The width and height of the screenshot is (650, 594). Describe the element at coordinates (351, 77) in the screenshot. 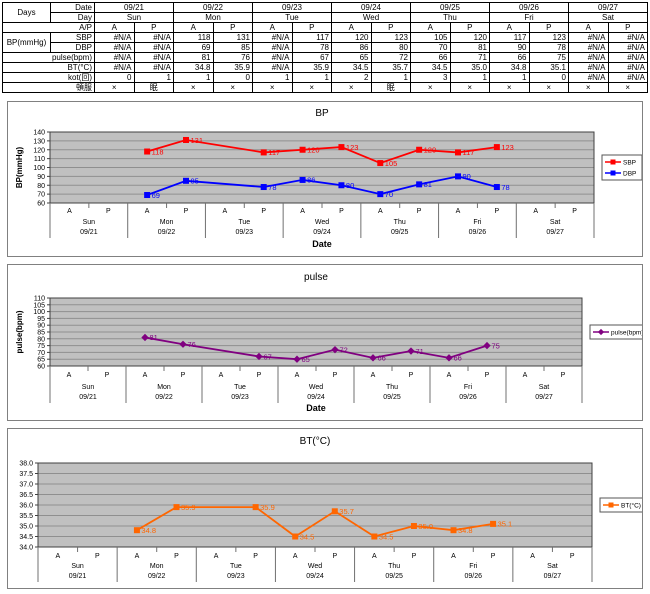

I see `kot-value-cell: 2` at that location.